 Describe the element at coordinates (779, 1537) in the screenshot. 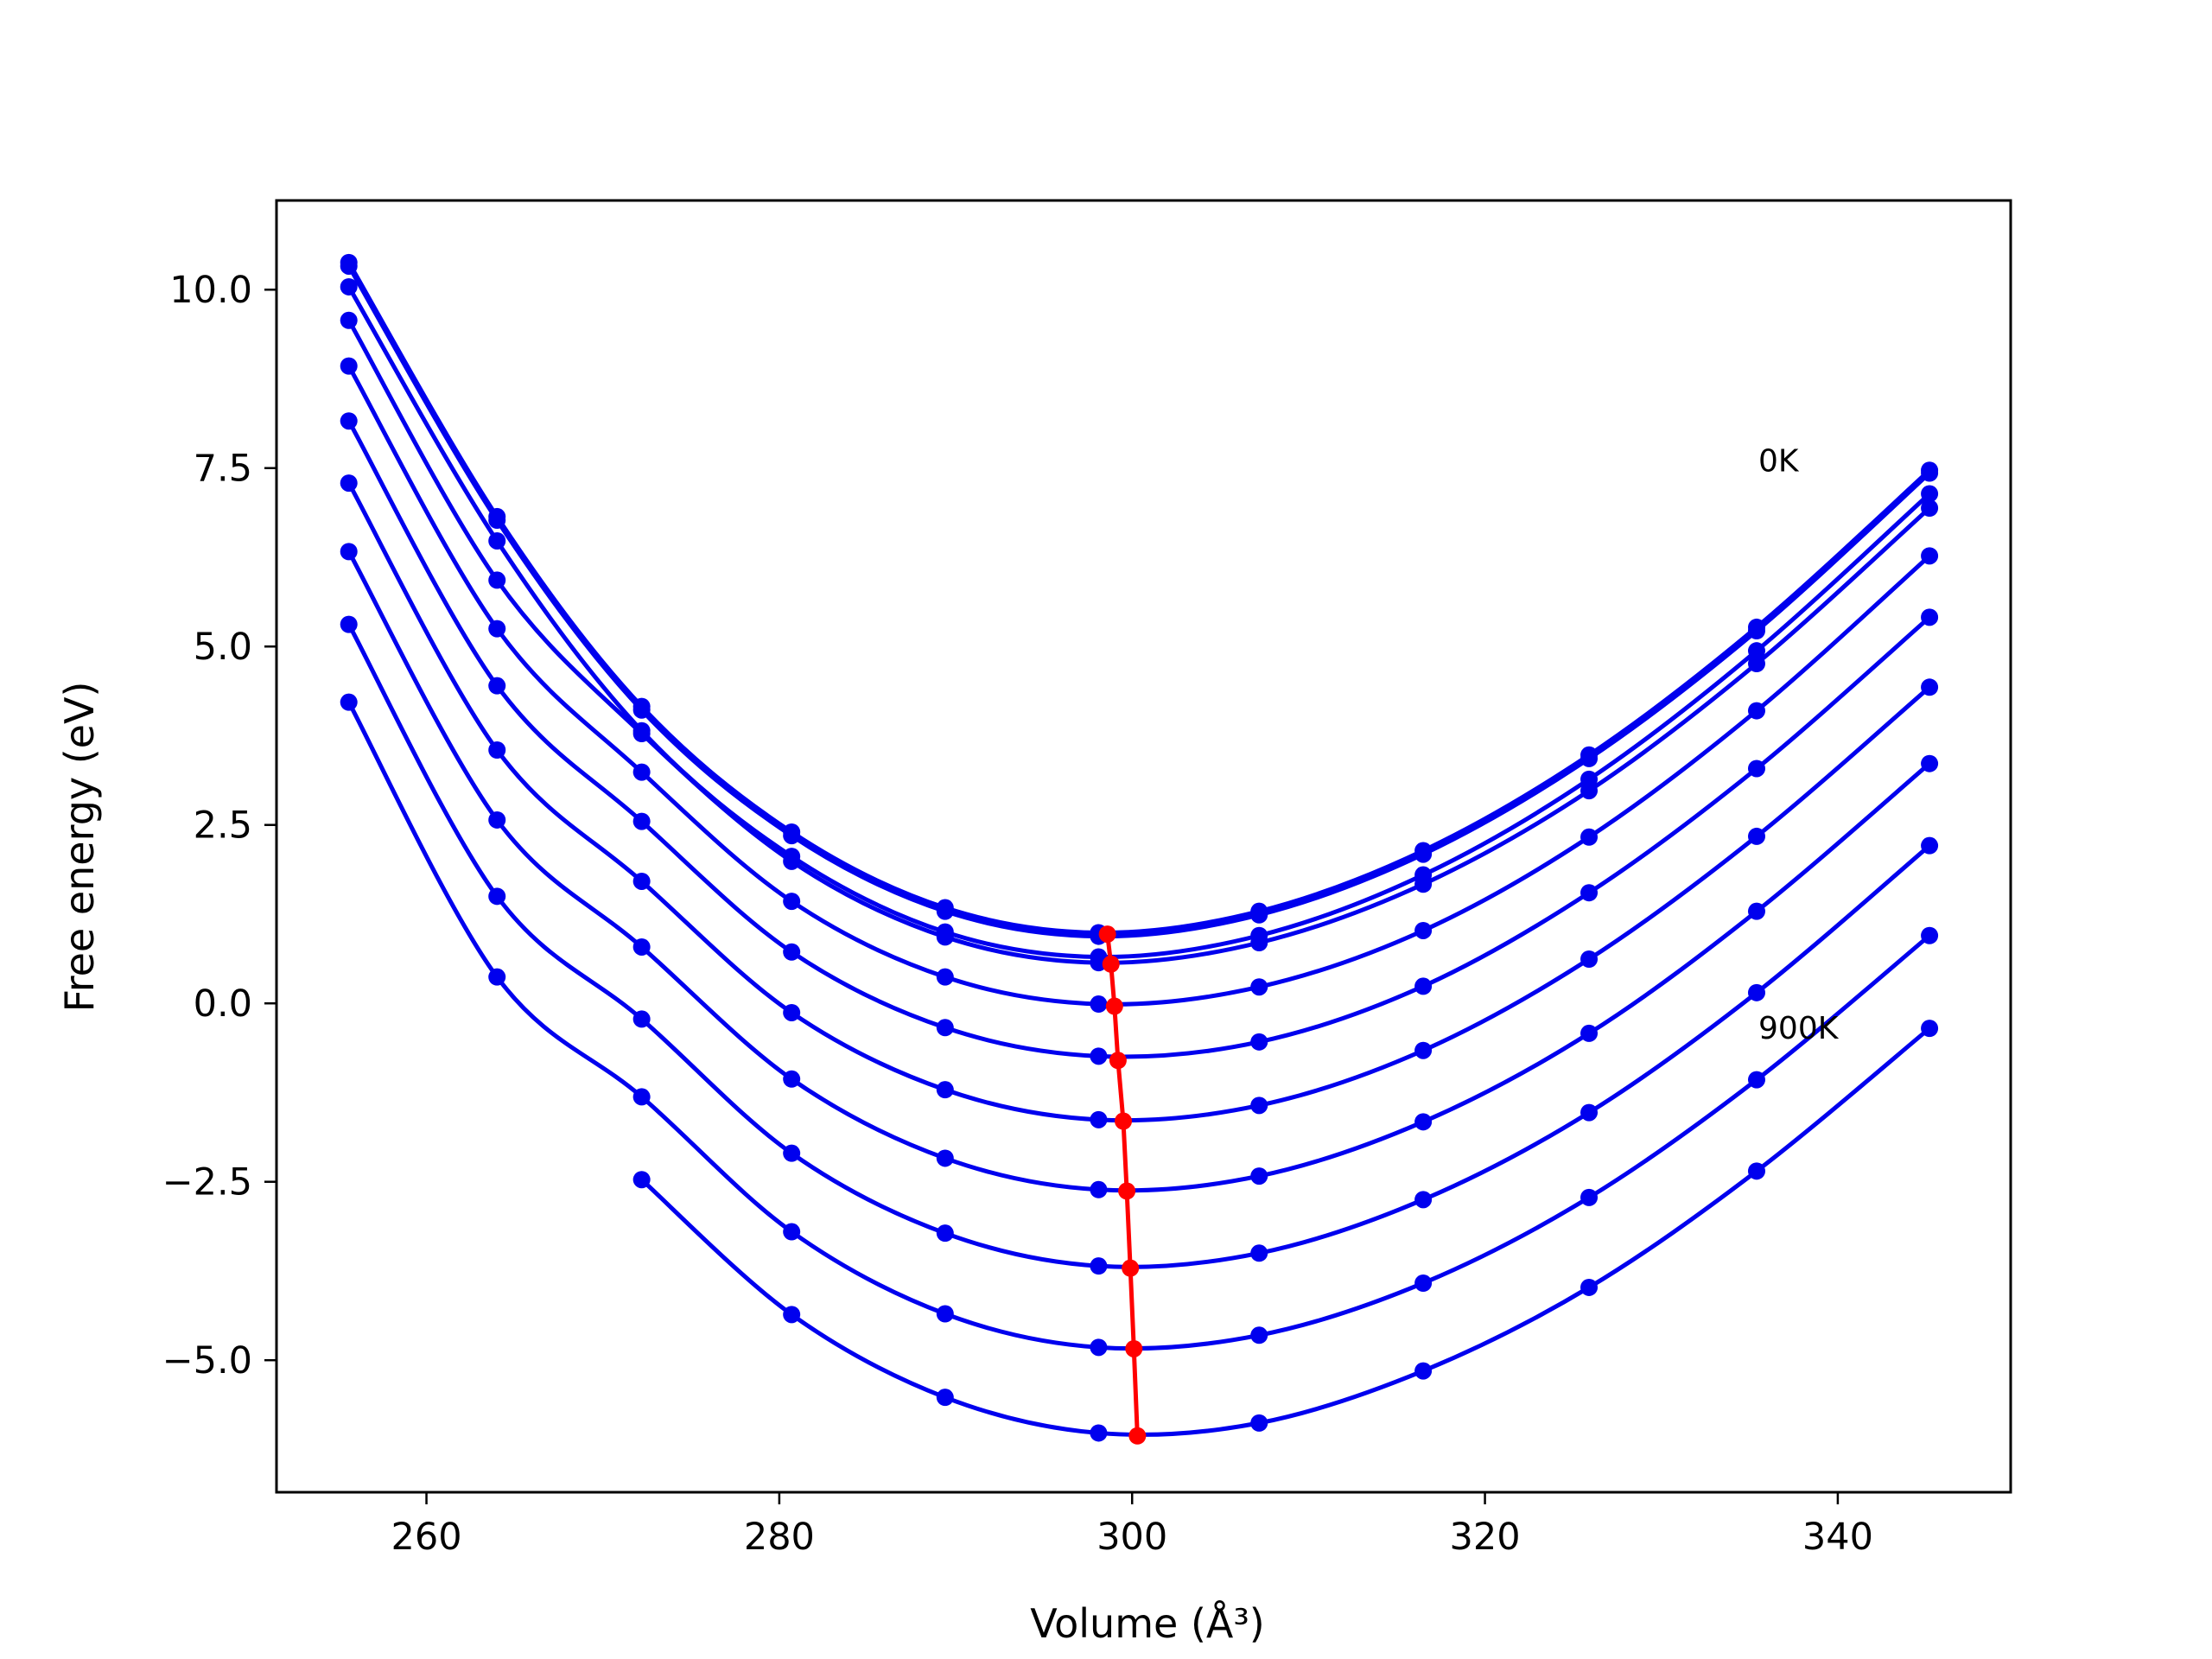

I see `x-tick-label: 280` at that location.